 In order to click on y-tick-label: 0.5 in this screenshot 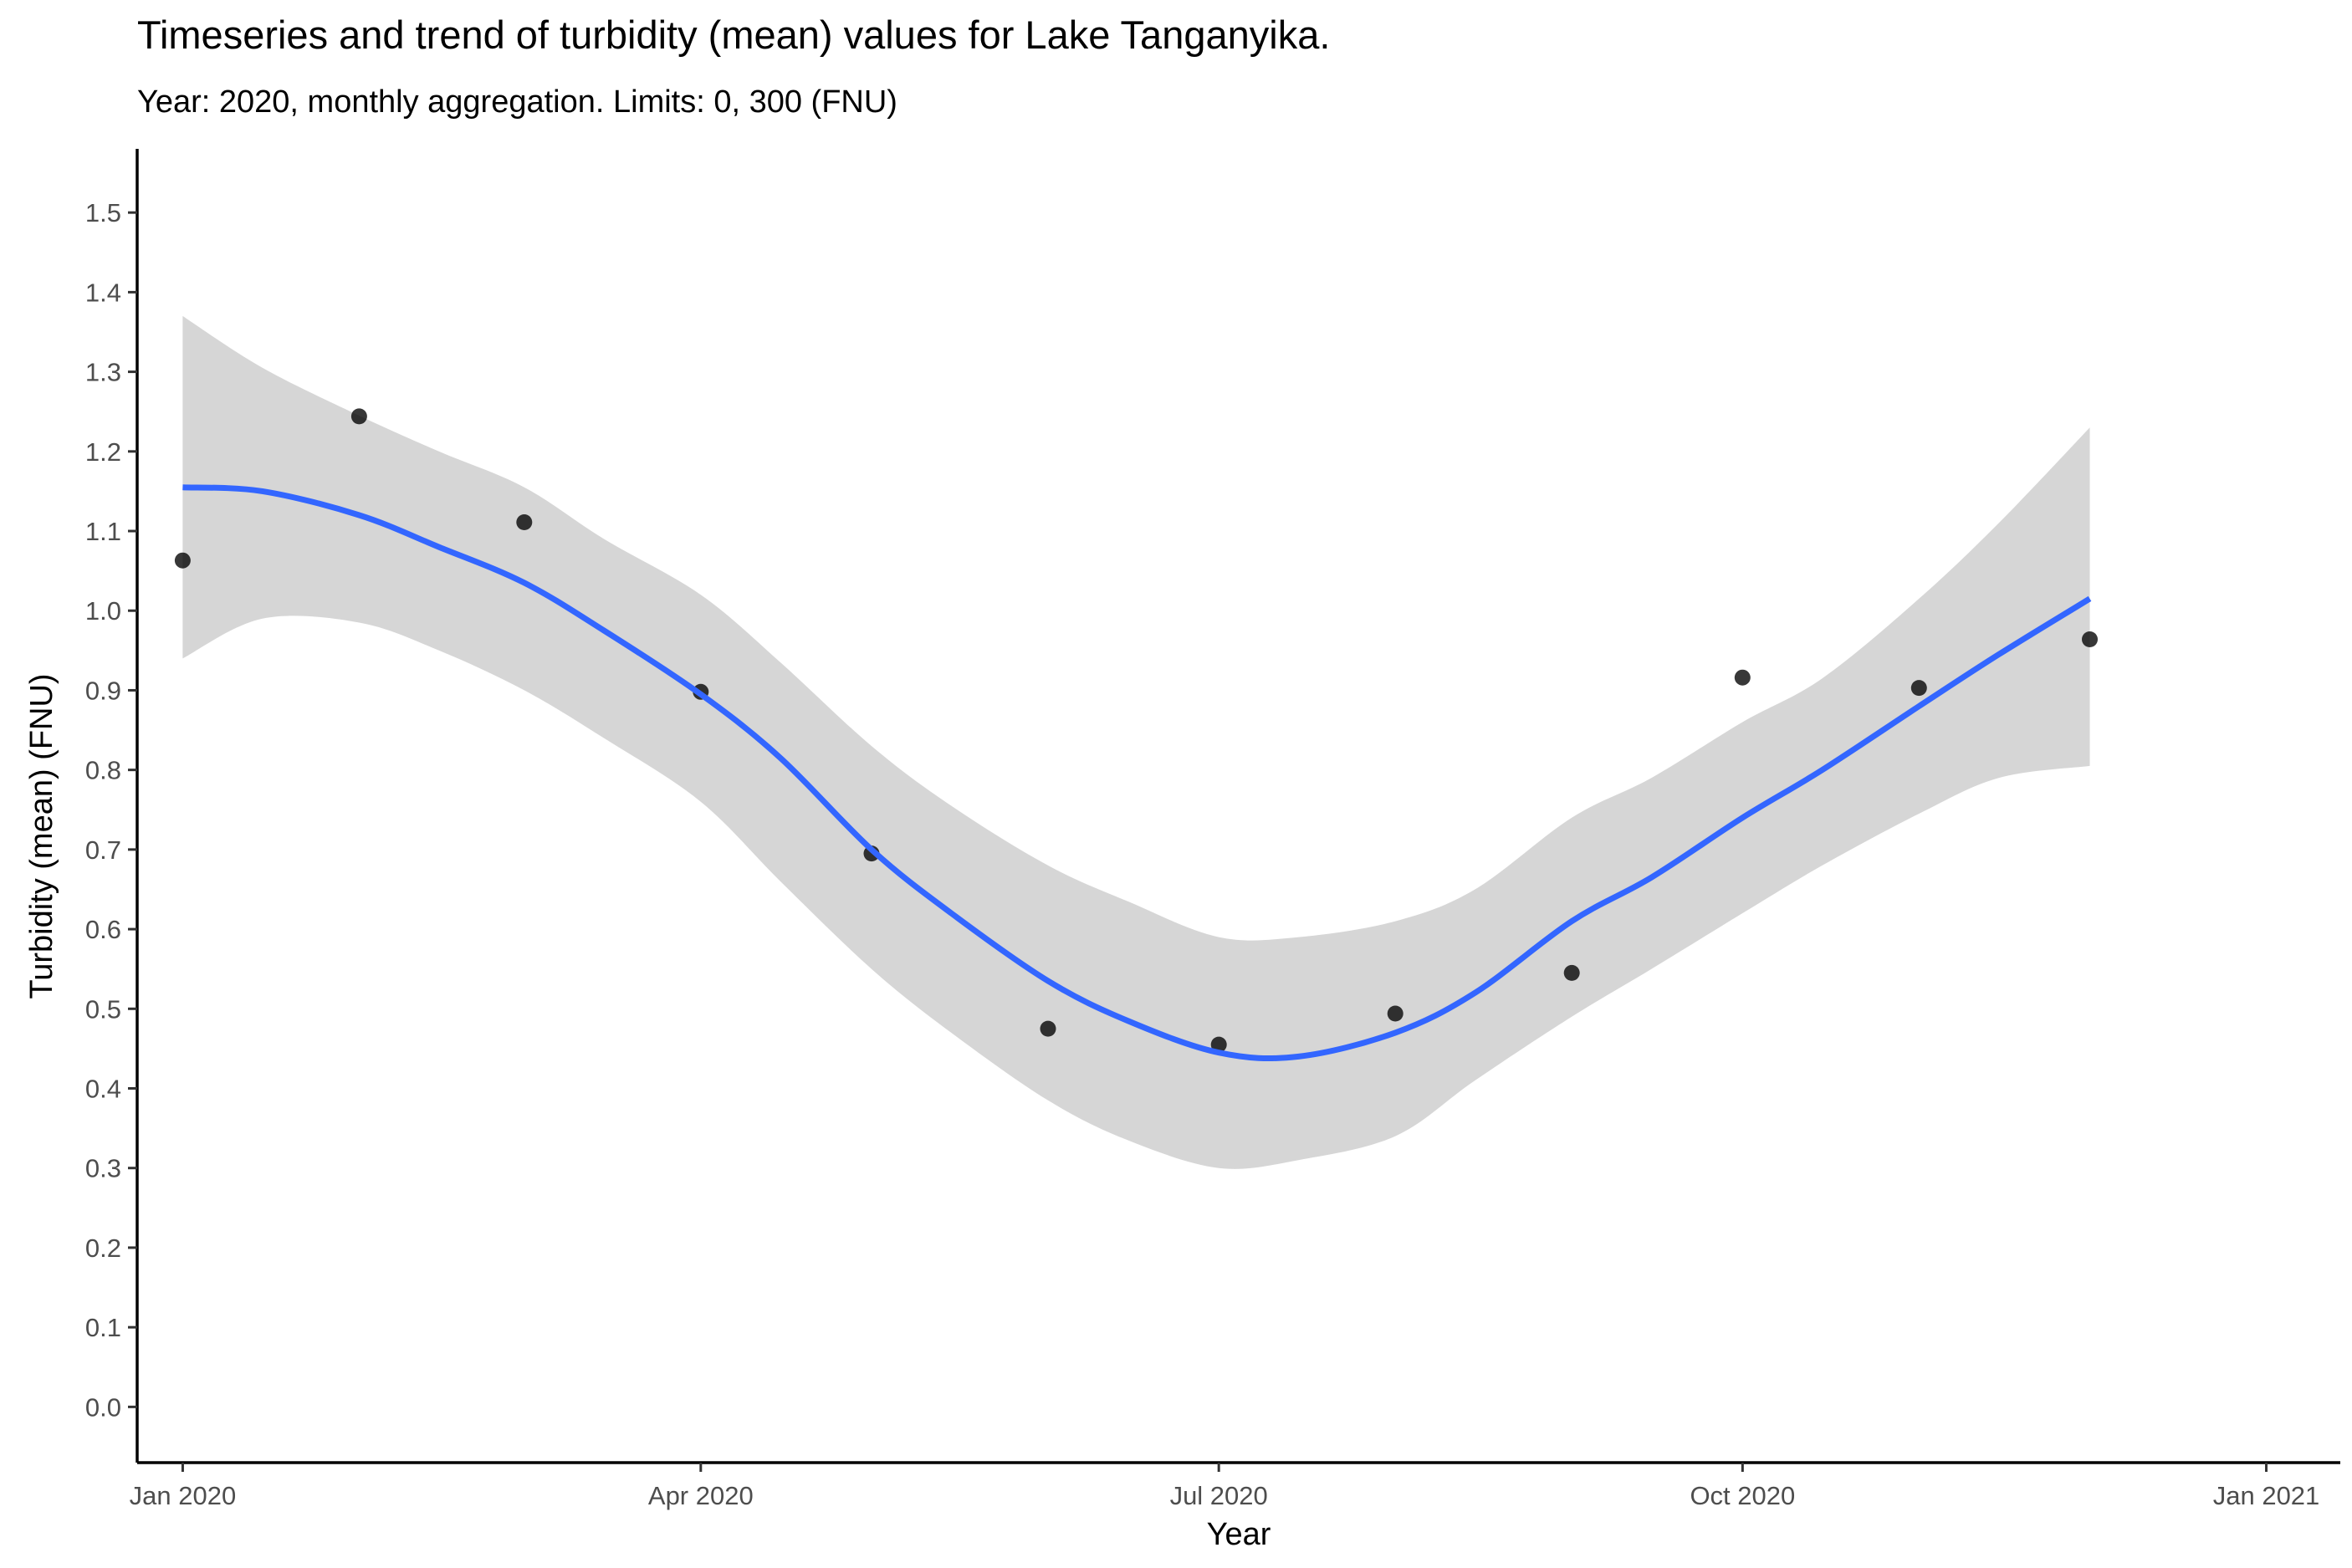, I will do `click(103, 1009)`.